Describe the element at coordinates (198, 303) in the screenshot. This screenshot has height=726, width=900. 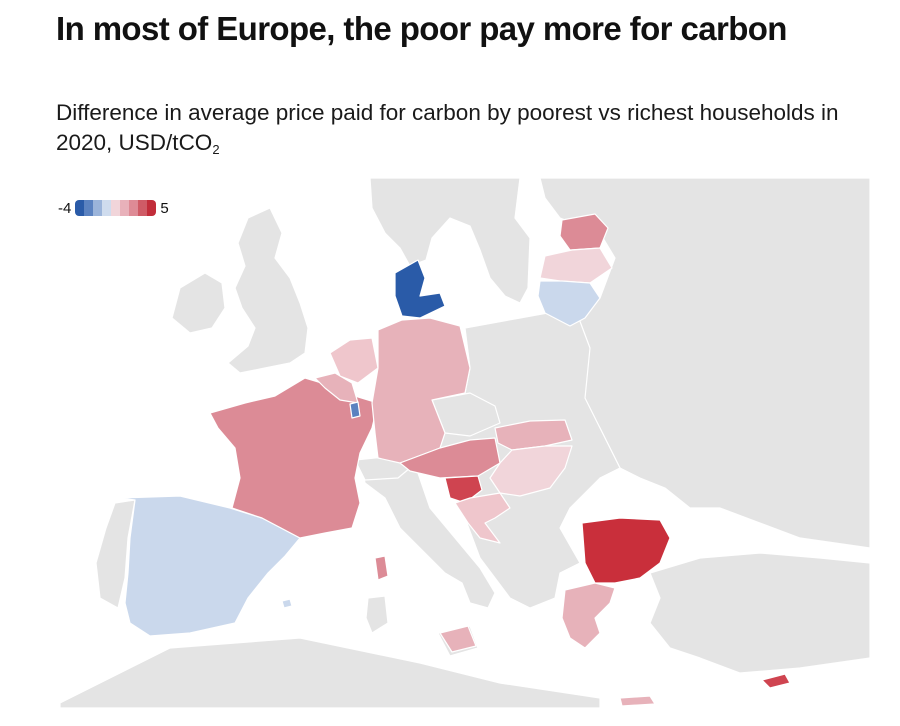
I see `land-ireland` at that location.